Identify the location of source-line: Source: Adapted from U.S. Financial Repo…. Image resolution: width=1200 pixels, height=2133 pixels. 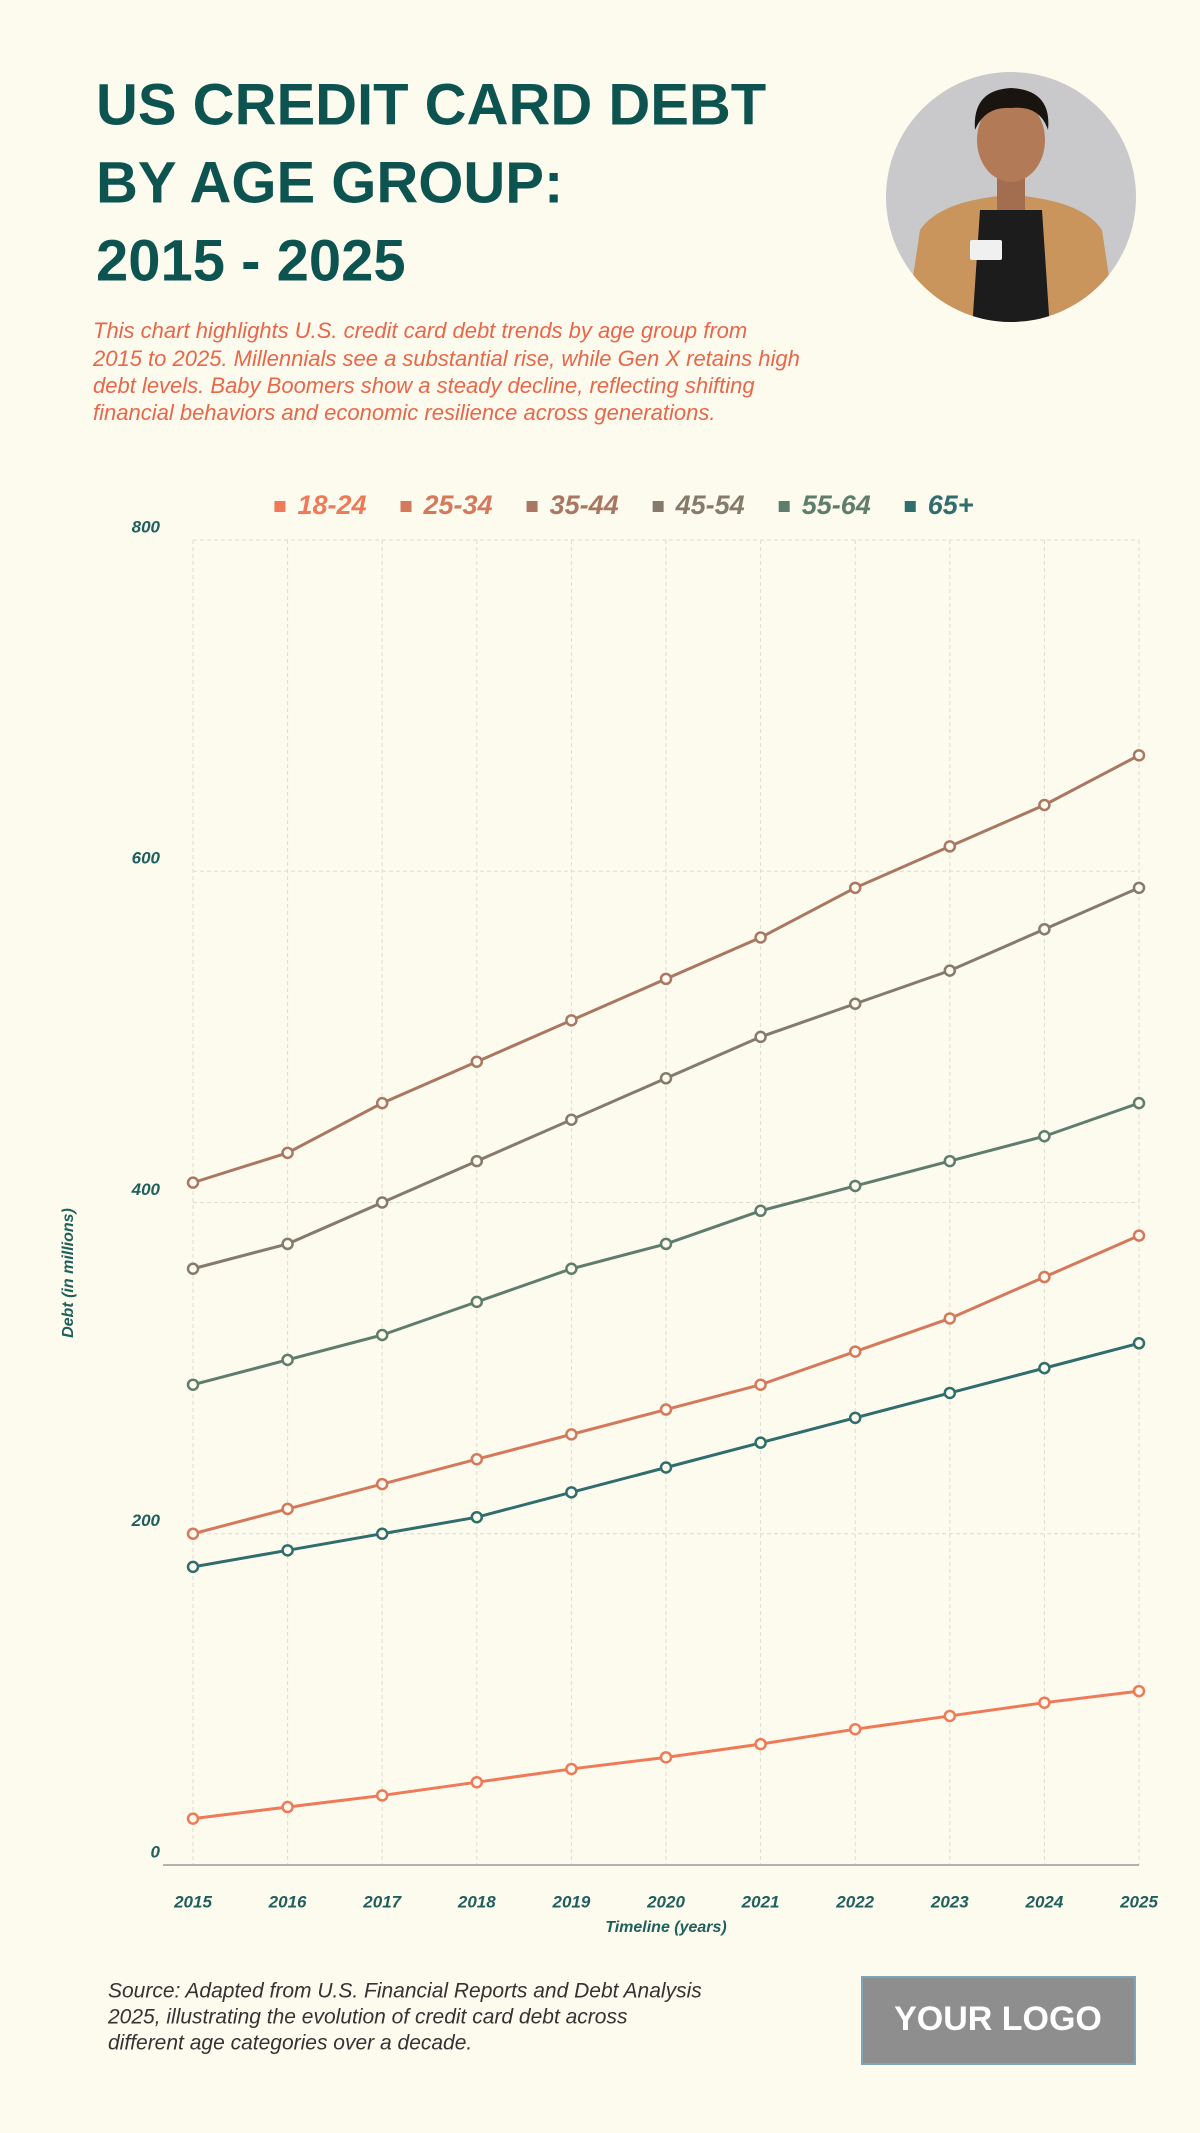
(405, 1991).